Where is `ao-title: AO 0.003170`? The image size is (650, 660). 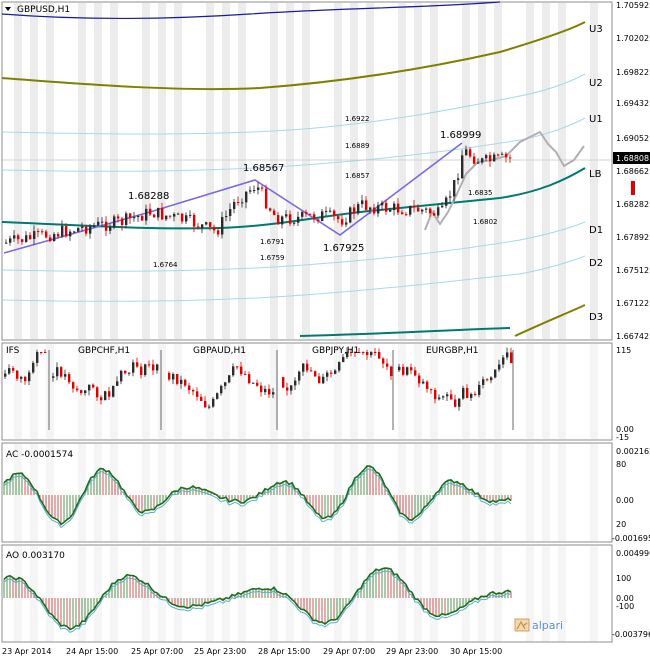
ao-title: AO 0.003170 is located at coordinates (35, 556).